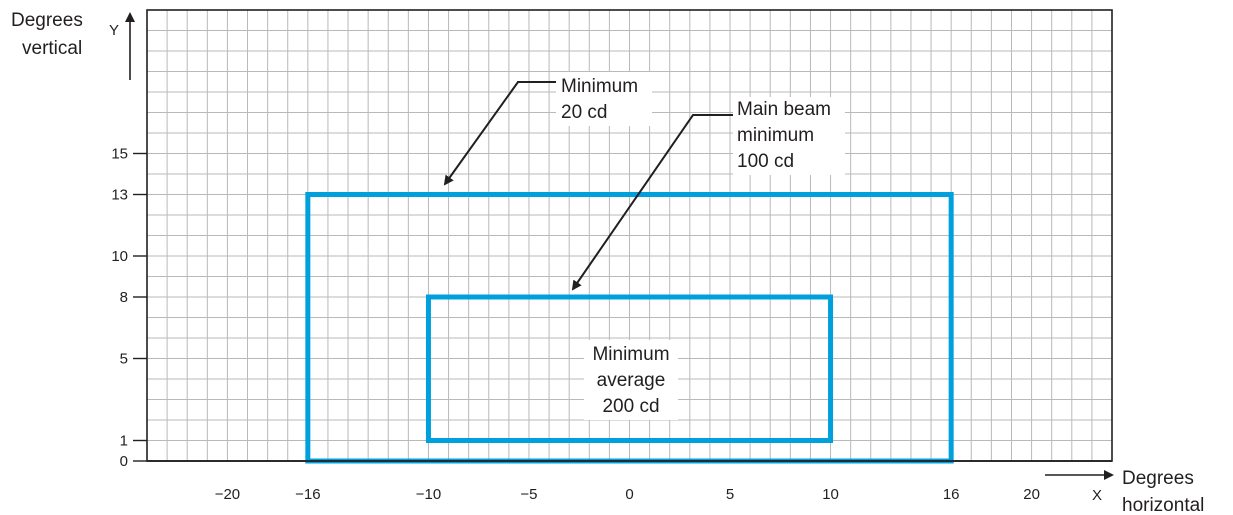 This screenshot has width=1233, height=515. Describe the element at coordinates (52, 48) in the screenshot. I see `y-axis-title-line2: vertical` at that location.